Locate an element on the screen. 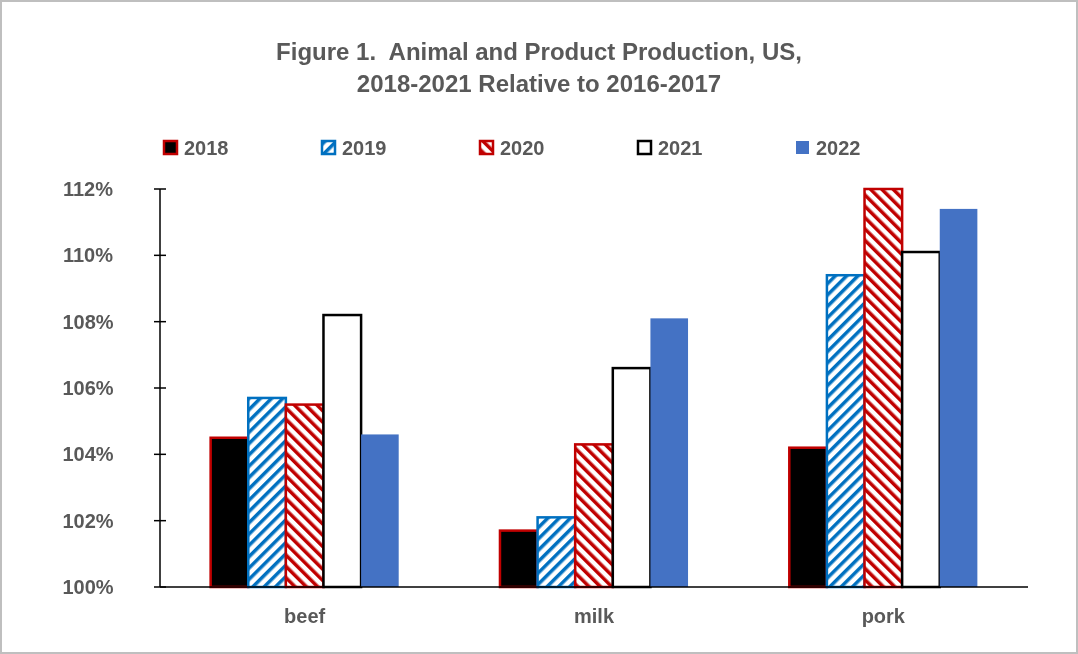 The width and height of the screenshot is (1078, 654). x-tick-label: pork is located at coordinates (883, 616).